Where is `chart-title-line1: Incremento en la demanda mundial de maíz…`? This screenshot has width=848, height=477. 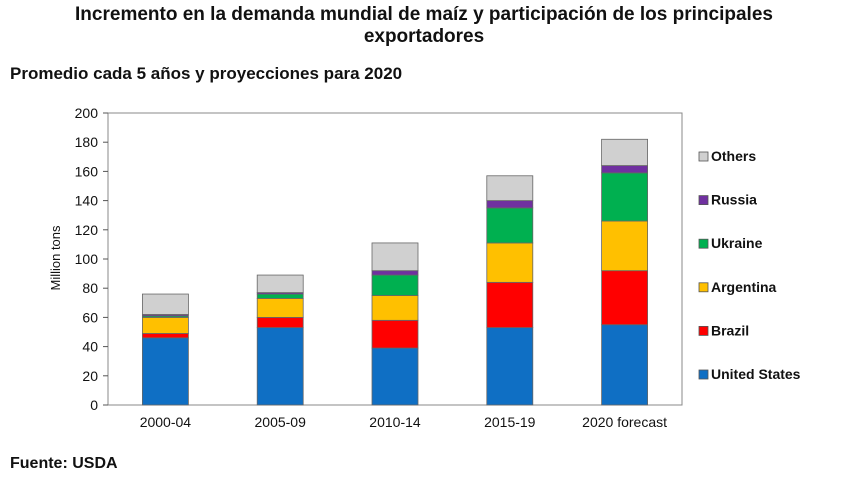 chart-title-line1: Incremento en la demanda mundial de maíz… is located at coordinates (424, 14).